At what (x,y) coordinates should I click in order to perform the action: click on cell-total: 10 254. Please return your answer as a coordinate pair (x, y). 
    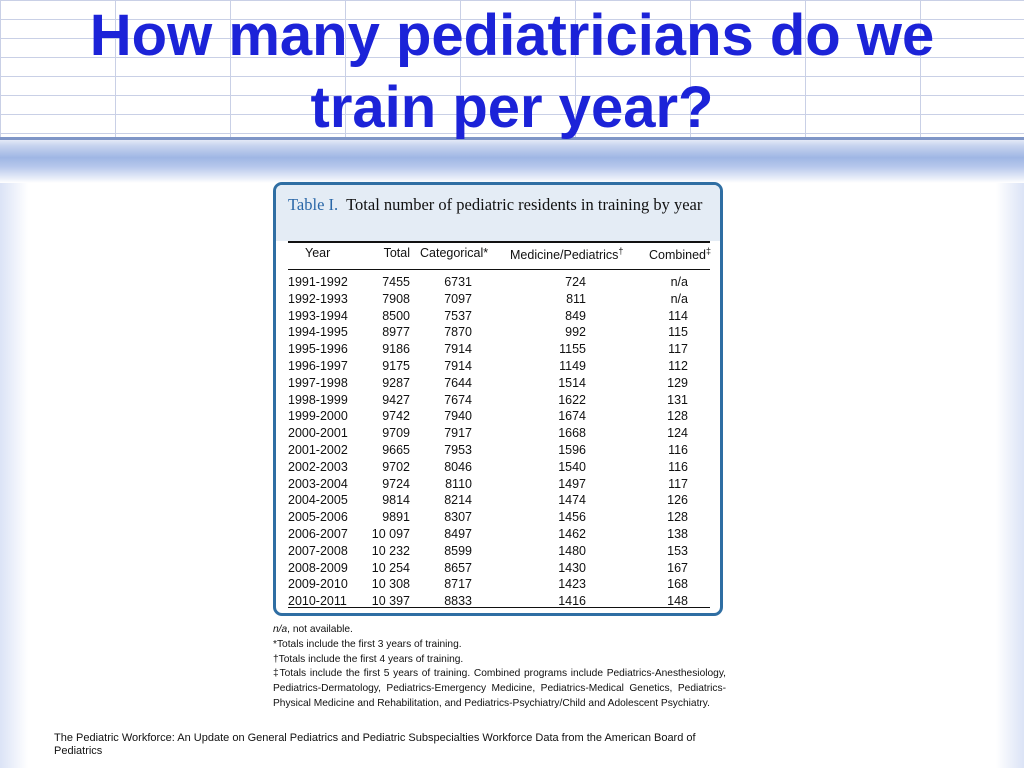
    Looking at the image, I should click on (390, 567).